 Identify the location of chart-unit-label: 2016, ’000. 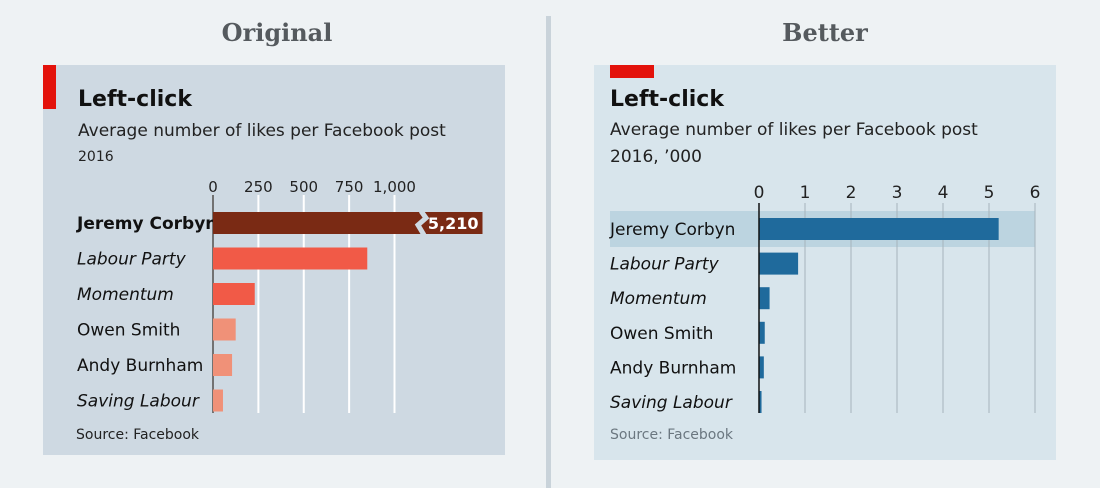
(656, 157).